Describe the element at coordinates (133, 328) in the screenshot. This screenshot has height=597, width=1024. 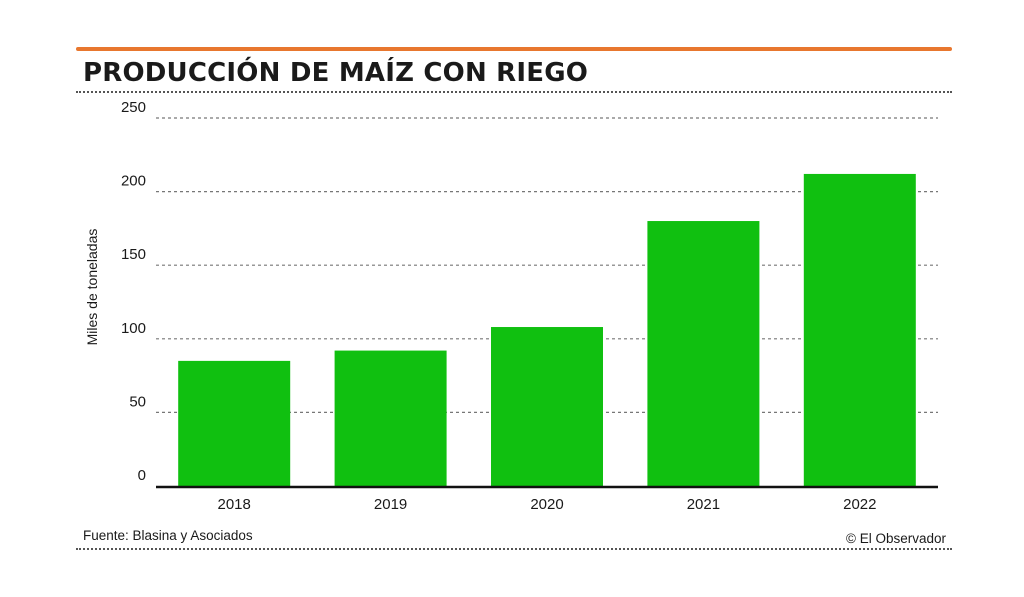
I see `y-tick-label: 100` at that location.